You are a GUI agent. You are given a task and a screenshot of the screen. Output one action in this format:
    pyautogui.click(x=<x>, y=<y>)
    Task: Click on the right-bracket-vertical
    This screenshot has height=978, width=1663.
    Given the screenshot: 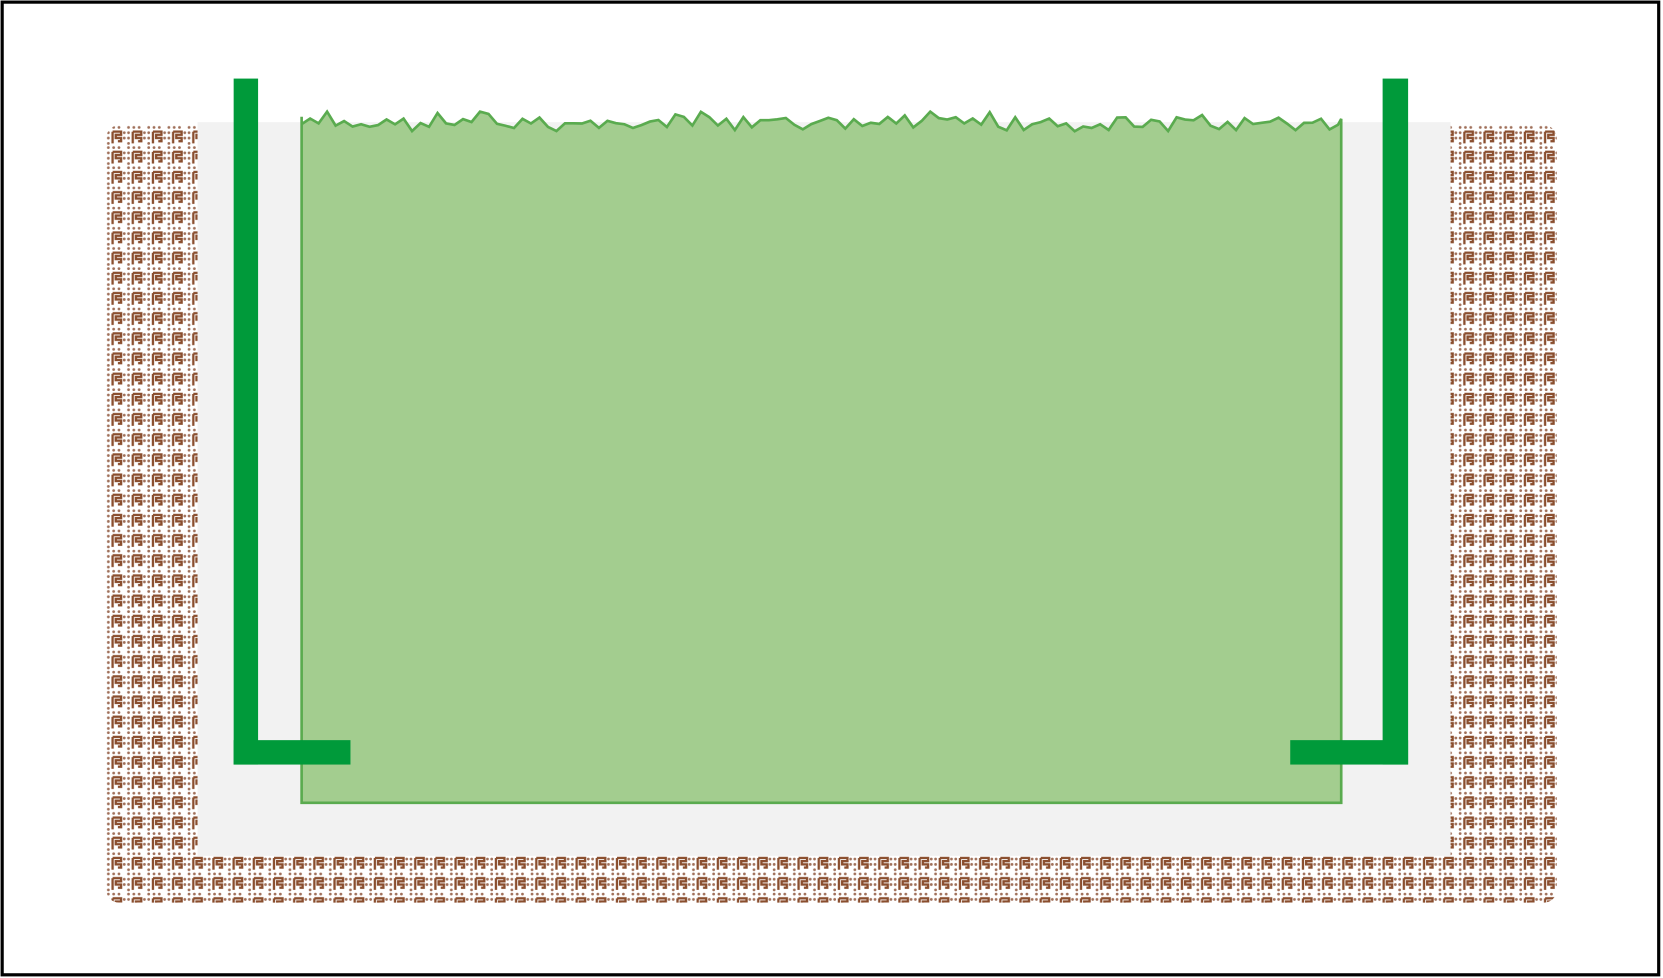 What is the action you would take?
    pyautogui.click(x=1395, y=421)
    